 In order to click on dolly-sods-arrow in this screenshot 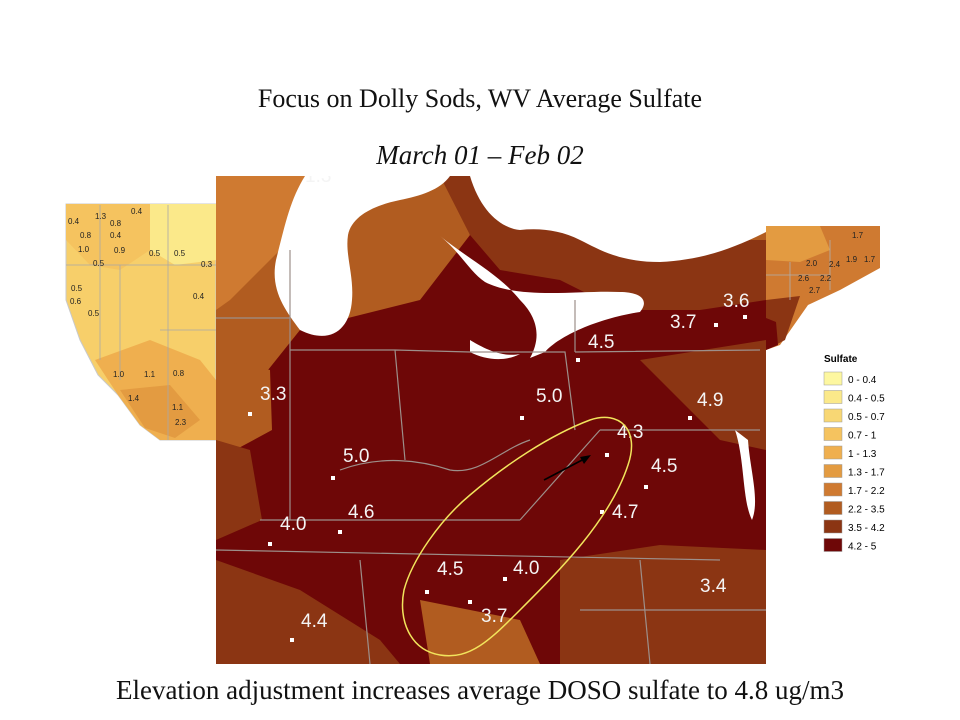, I will do `click(565, 469)`.